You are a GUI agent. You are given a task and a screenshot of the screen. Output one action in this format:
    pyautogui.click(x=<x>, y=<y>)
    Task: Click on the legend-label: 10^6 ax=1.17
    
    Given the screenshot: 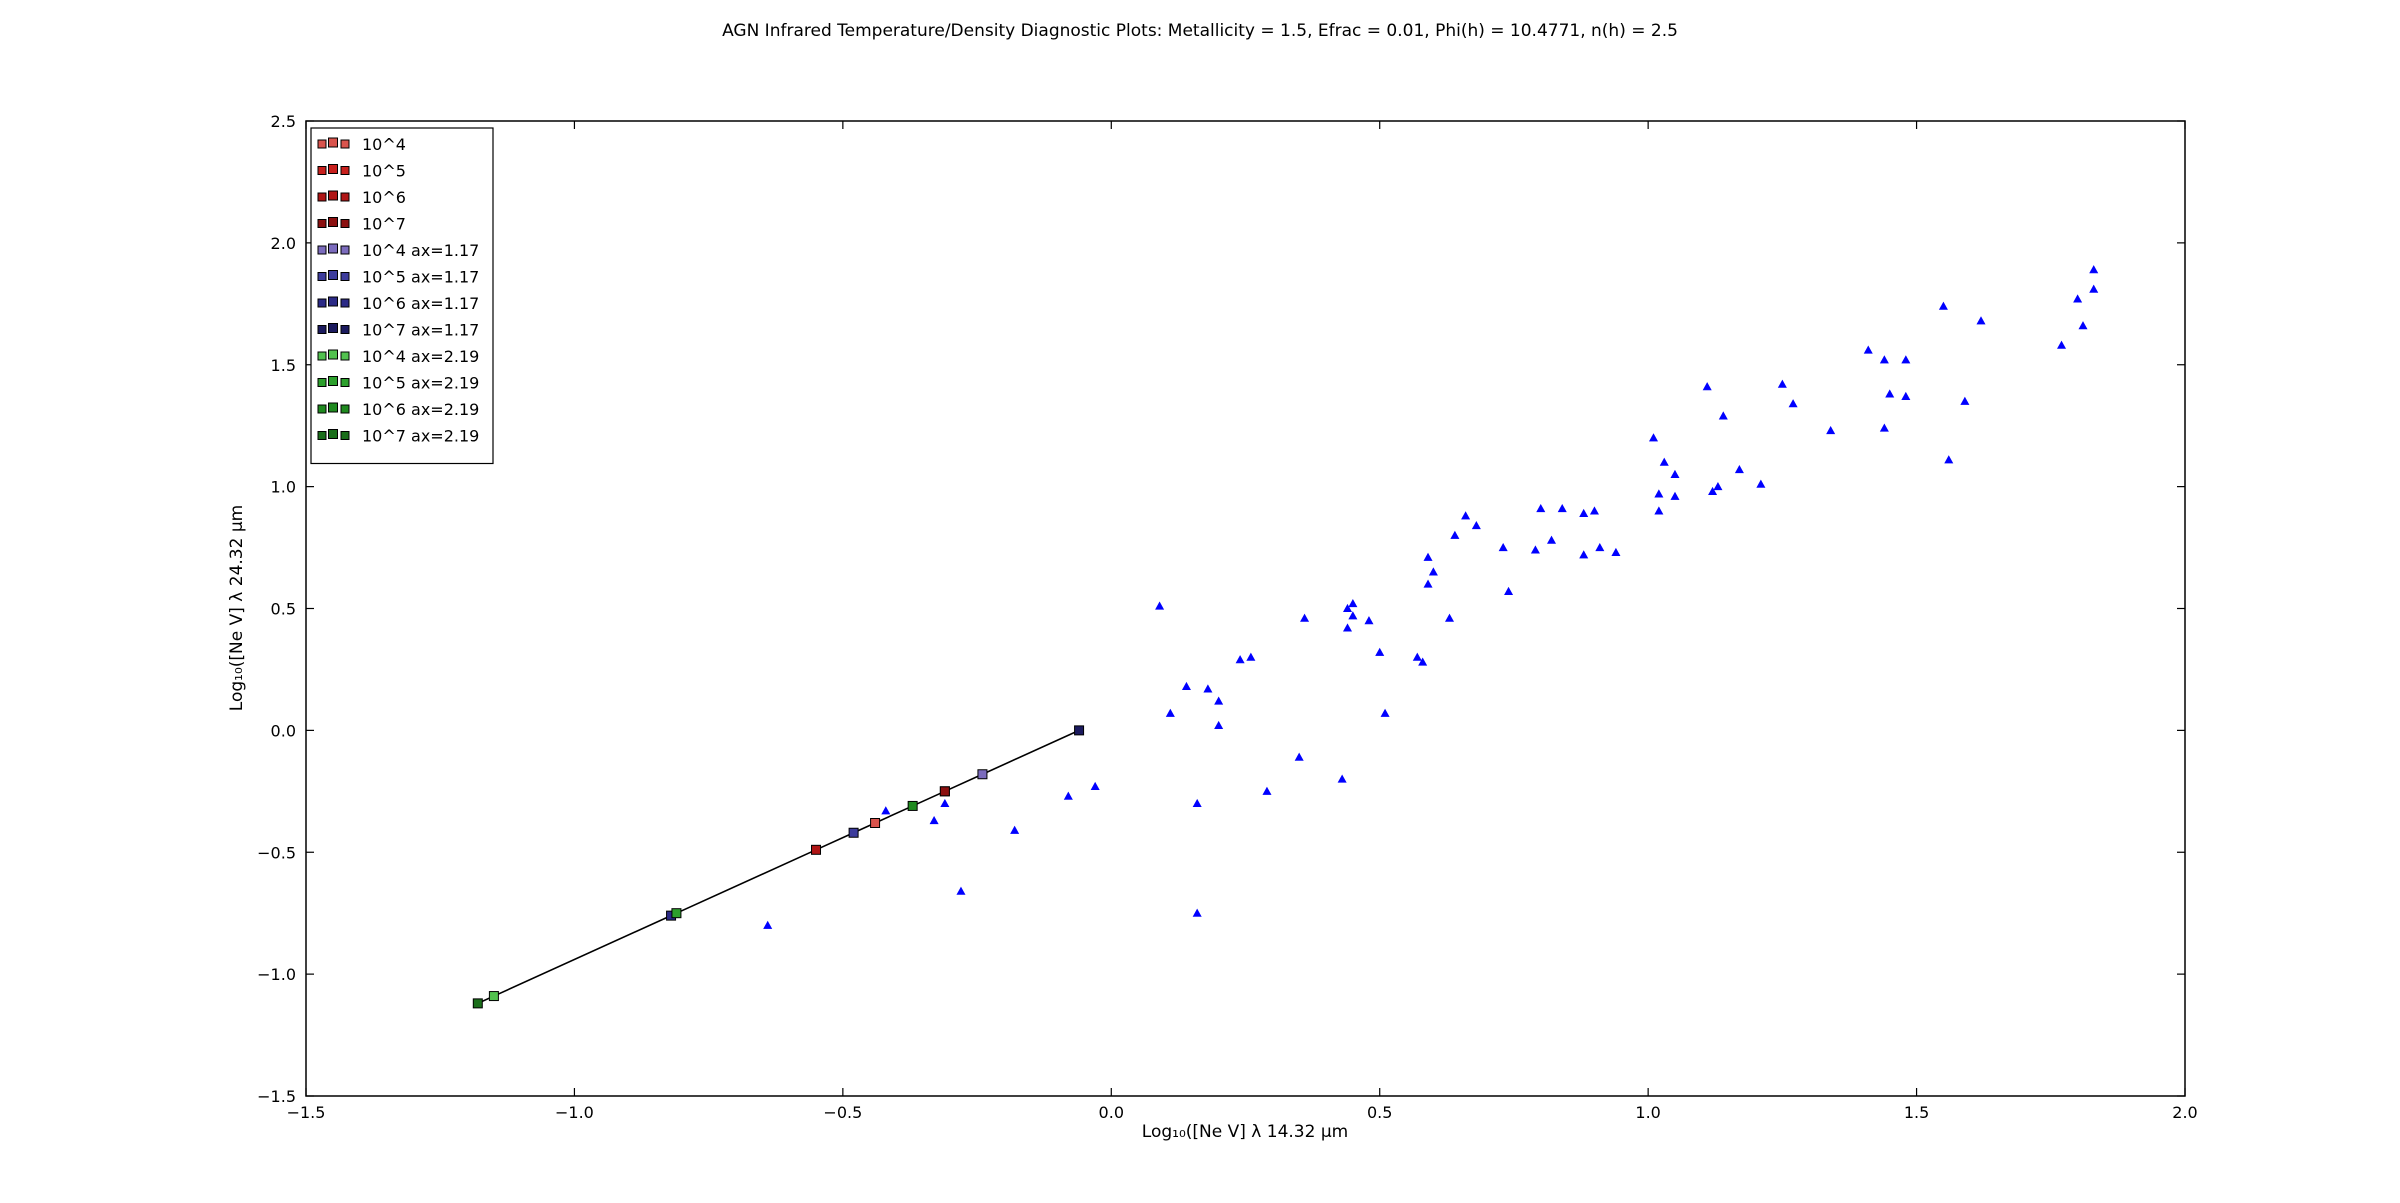 What is the action you would take?
    pyautogui.click(x=420, y=303)
    